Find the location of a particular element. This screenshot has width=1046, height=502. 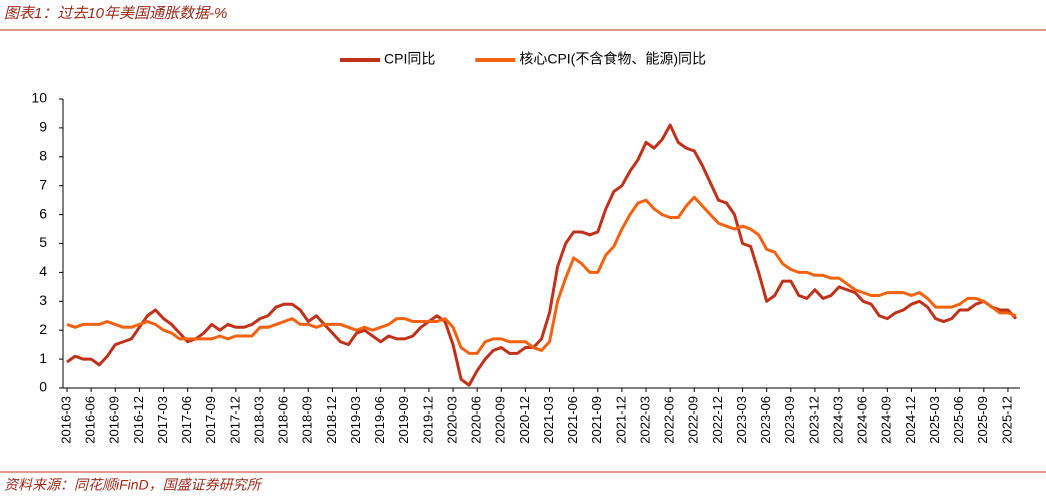

x-tick-label: 2025-03 is located at coordinates (934, 420).